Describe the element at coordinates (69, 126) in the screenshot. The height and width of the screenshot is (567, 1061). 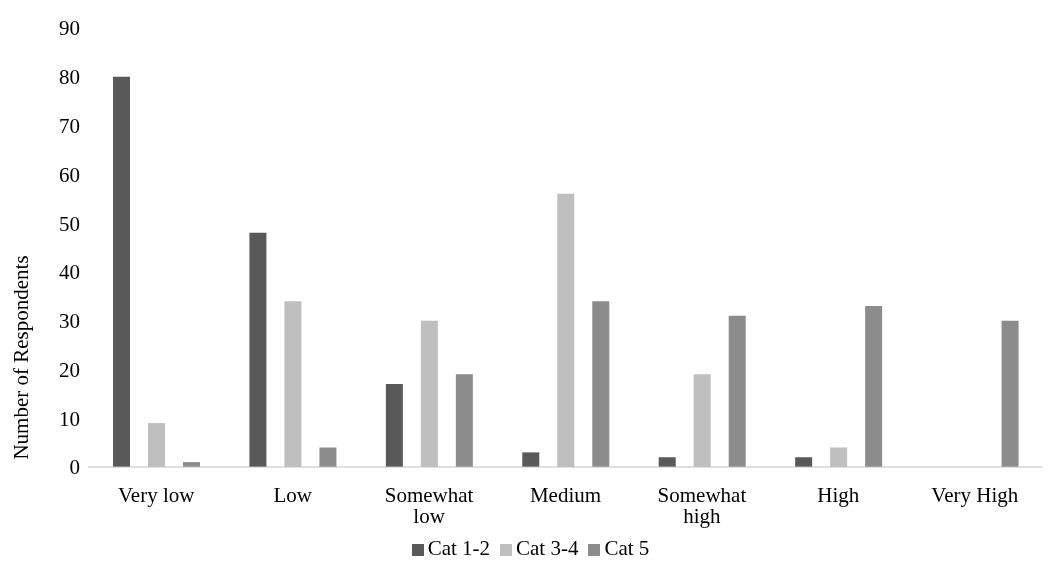
I see `y-tick-label: 70` at that location.